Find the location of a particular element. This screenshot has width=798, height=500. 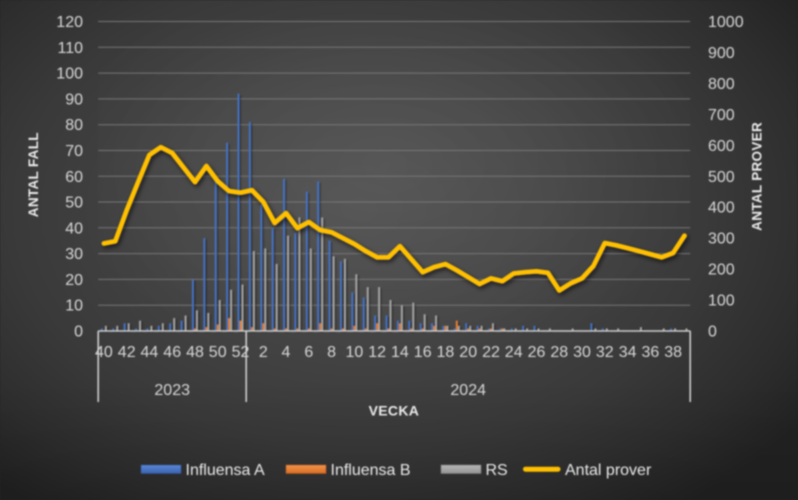

svg-text: 4 is located at coordinates (286, 352).